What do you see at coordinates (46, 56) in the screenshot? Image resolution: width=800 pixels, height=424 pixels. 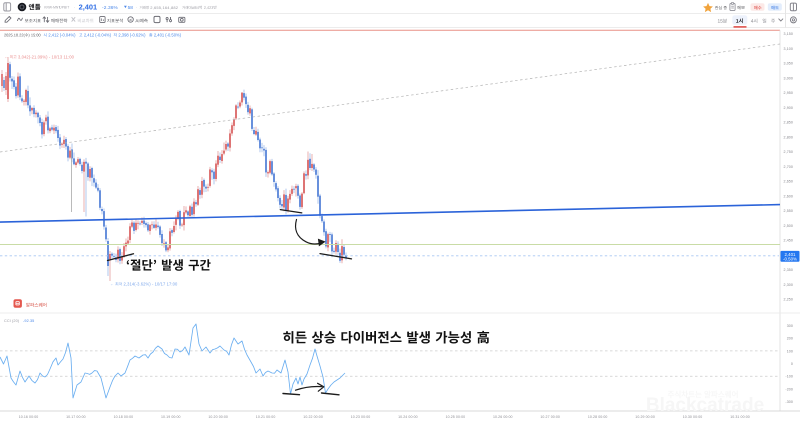 I see `svg-text: 3,042(-21.09%) - 10/13 11:00` at bounding box center [46, 56].